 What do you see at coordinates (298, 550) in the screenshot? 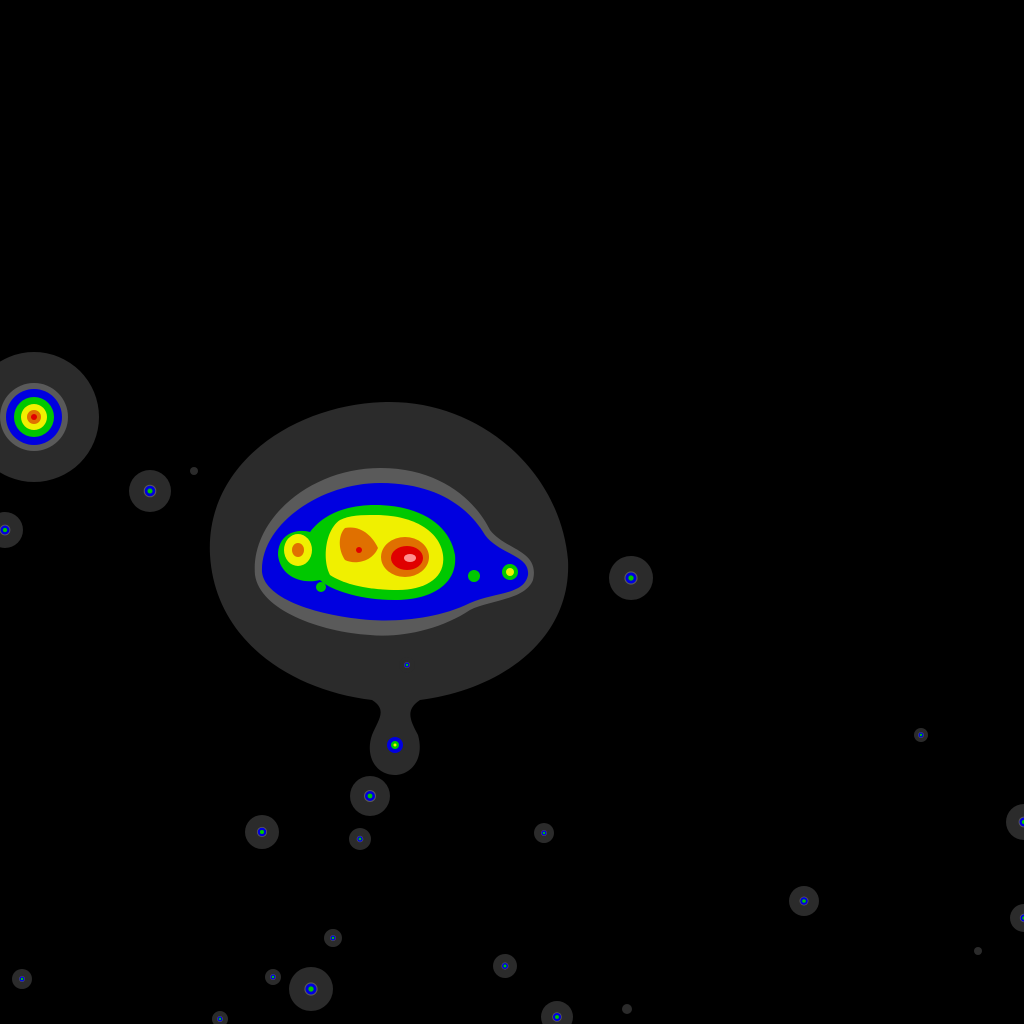
I see `orange-knot` at bounding box center [298, 550].